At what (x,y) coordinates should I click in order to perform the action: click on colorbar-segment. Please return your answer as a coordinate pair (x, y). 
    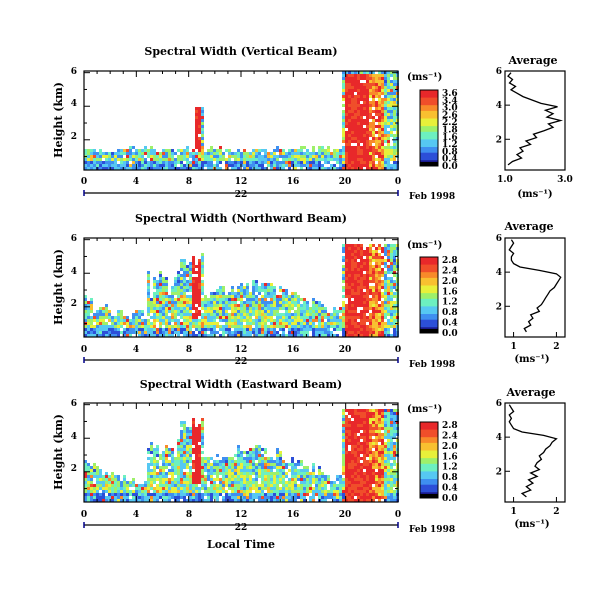
    Looking at the image, I should click on (429, 294).